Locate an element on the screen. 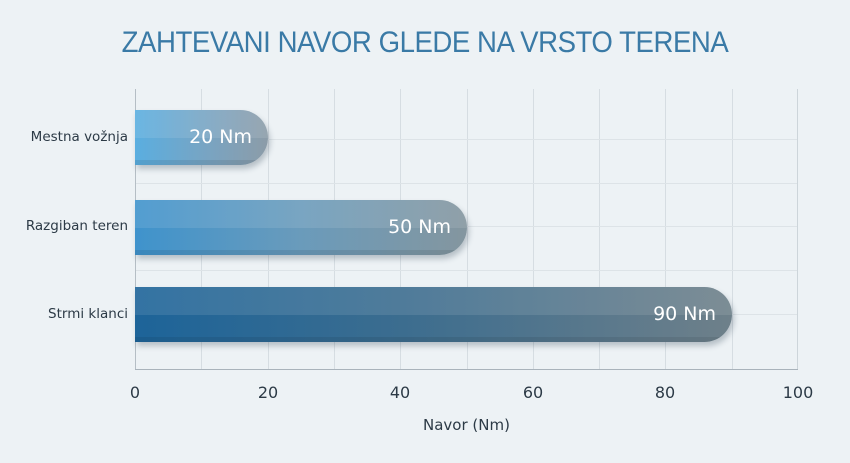 The height and width of the screenshot is (463, 850). plot-border-right is located at coordinates (797, 229).